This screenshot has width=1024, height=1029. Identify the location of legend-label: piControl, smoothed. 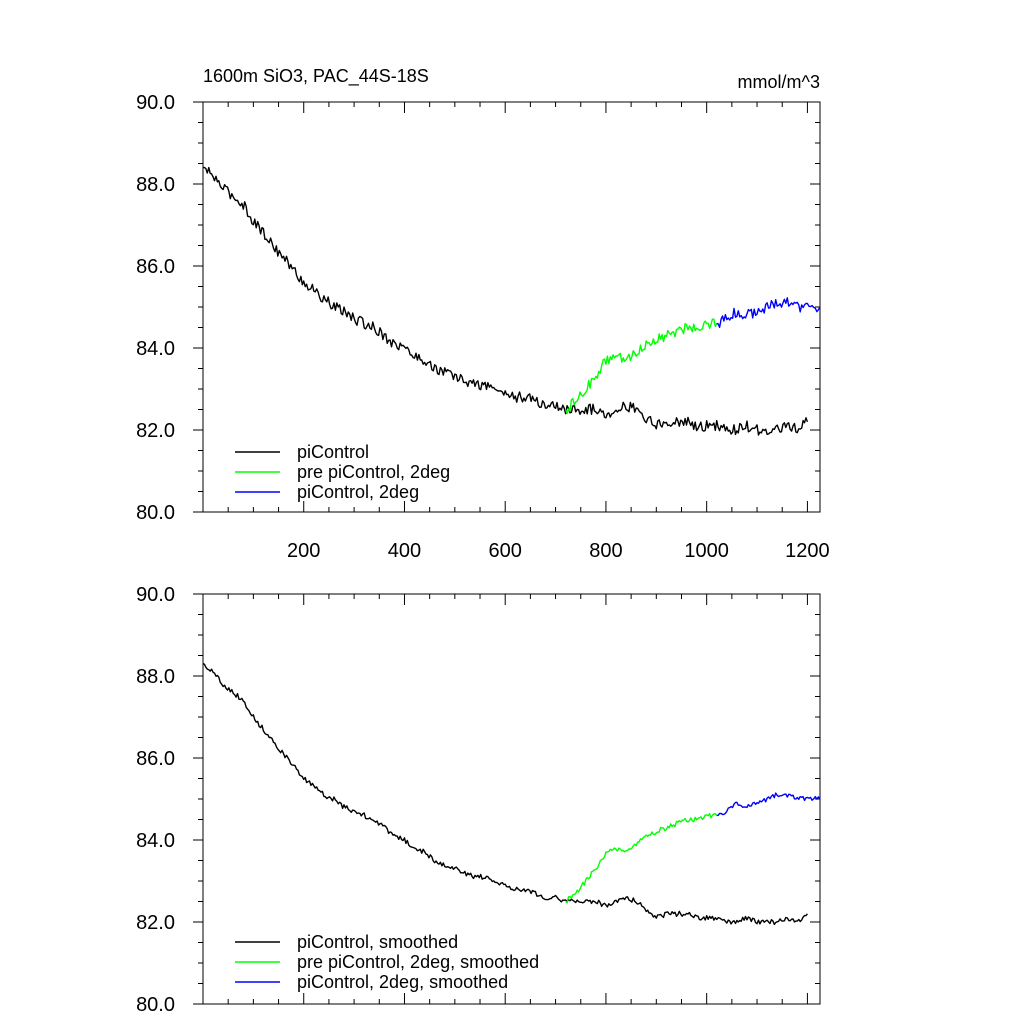
(377, 942).